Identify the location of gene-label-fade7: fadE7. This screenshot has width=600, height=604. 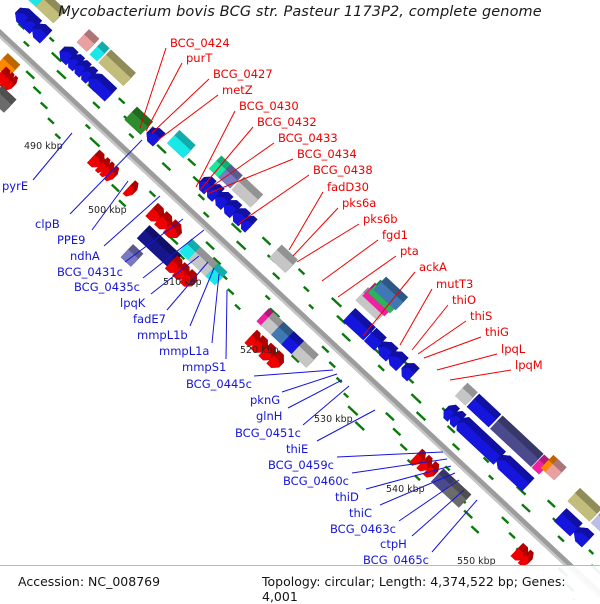
(149, 319).